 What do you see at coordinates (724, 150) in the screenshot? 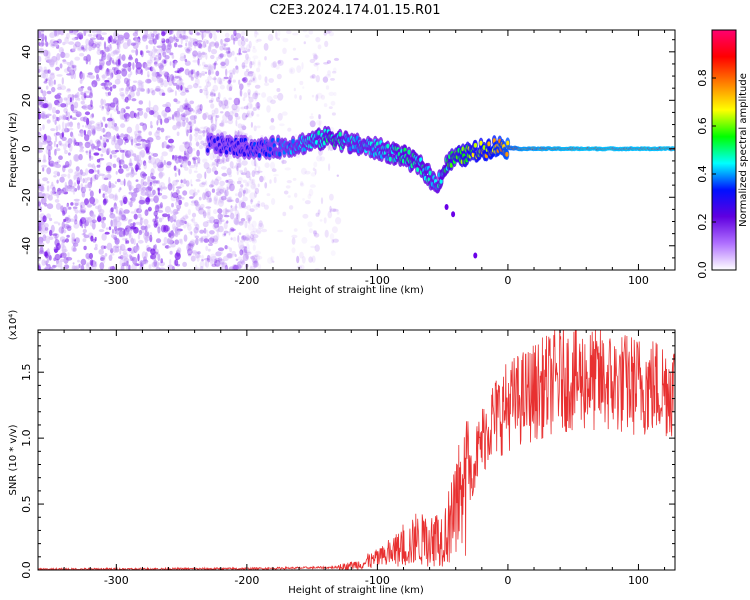
I see `colorbar-gradient` at bounding box center [724, 150].